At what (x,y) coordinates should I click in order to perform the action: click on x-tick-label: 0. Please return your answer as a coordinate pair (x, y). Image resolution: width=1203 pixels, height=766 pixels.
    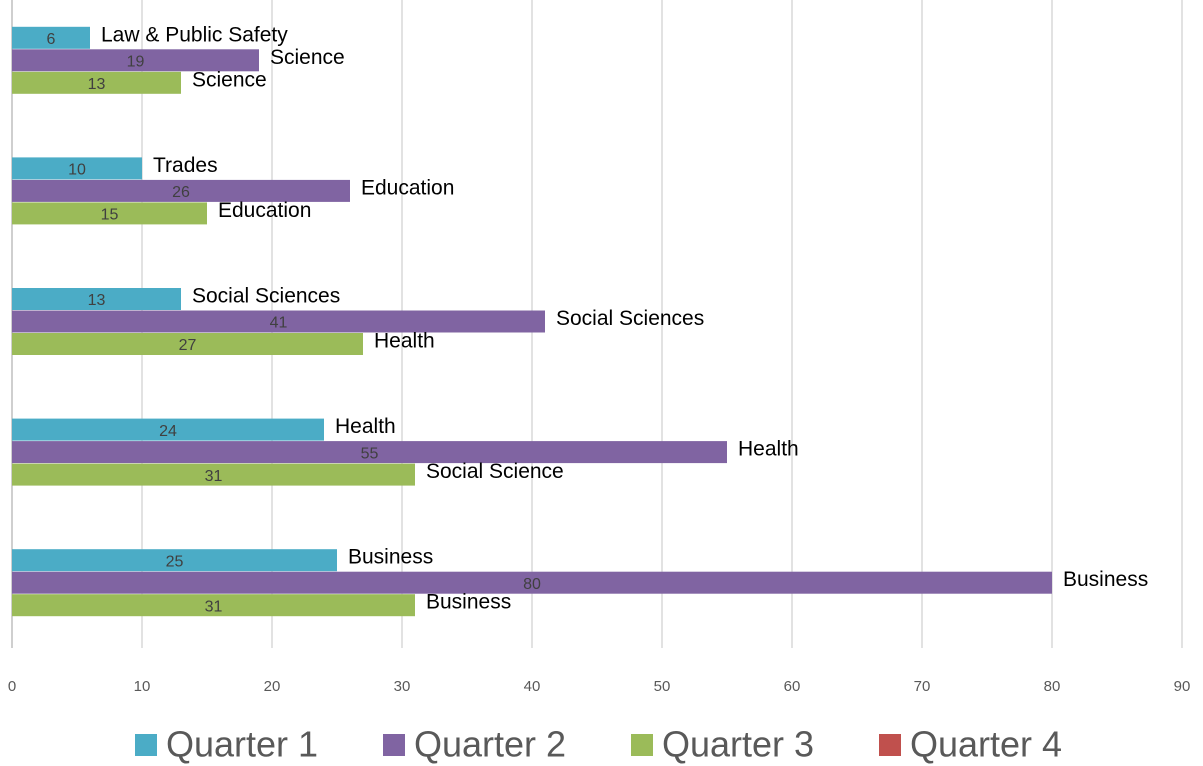
    Looking at the image, I should click on (12, 686).